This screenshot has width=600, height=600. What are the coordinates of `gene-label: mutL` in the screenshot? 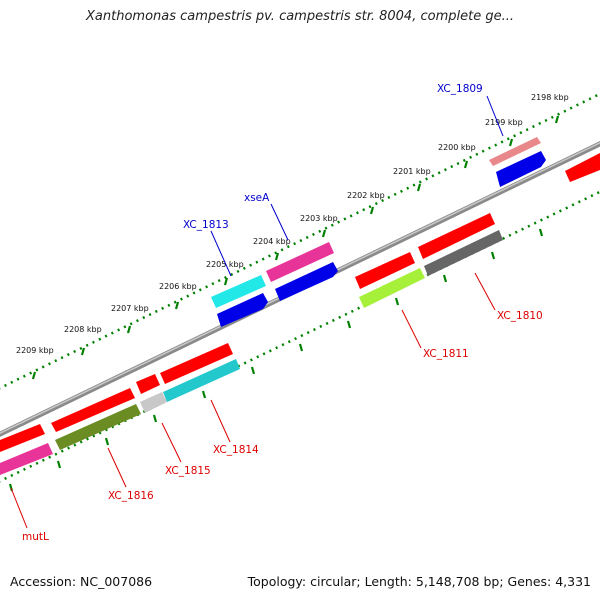 It's located at (35, 537).